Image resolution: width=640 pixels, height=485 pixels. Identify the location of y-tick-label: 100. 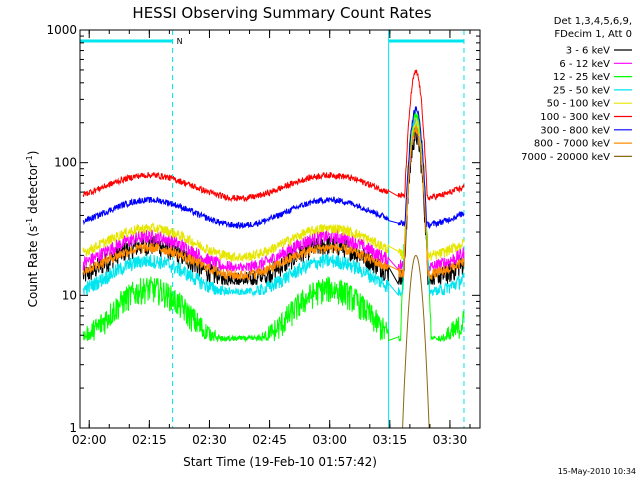
(65, 163).